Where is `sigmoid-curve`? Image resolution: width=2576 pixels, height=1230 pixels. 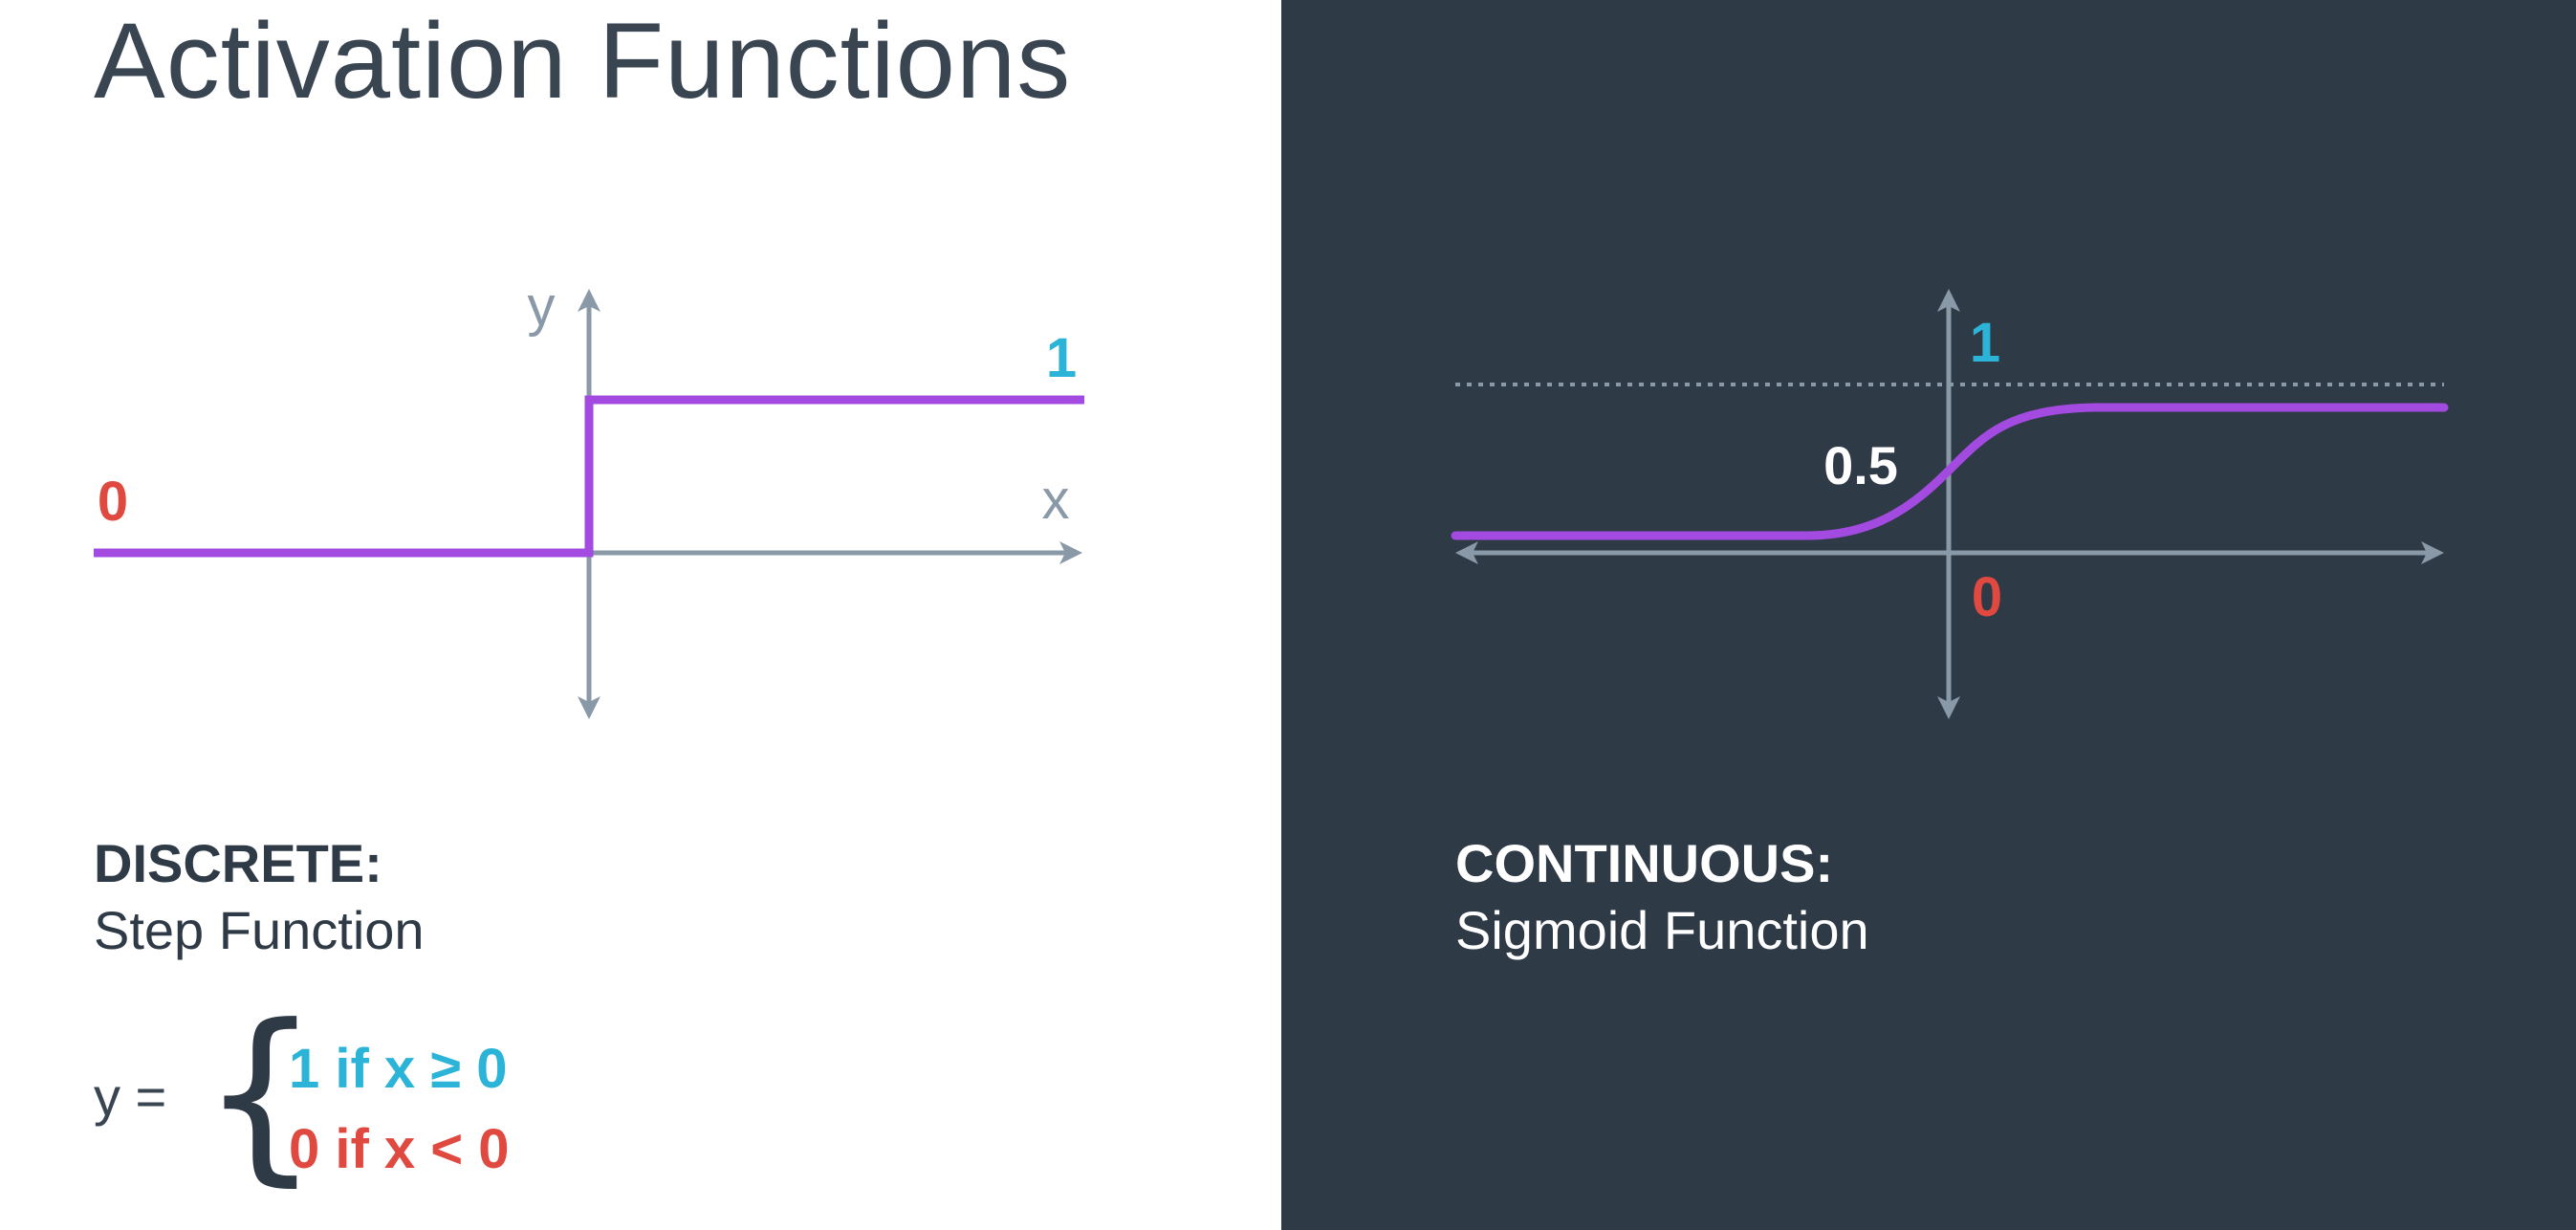 sigmoid-curve is located at coordinates (1950, 471).